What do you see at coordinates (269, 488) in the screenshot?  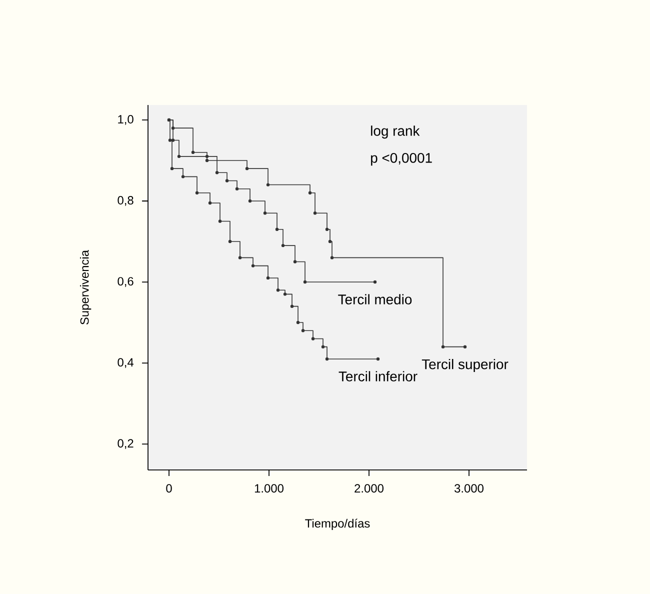 I see `x-tick-label: 1.000` at bounding box center [269, 488].